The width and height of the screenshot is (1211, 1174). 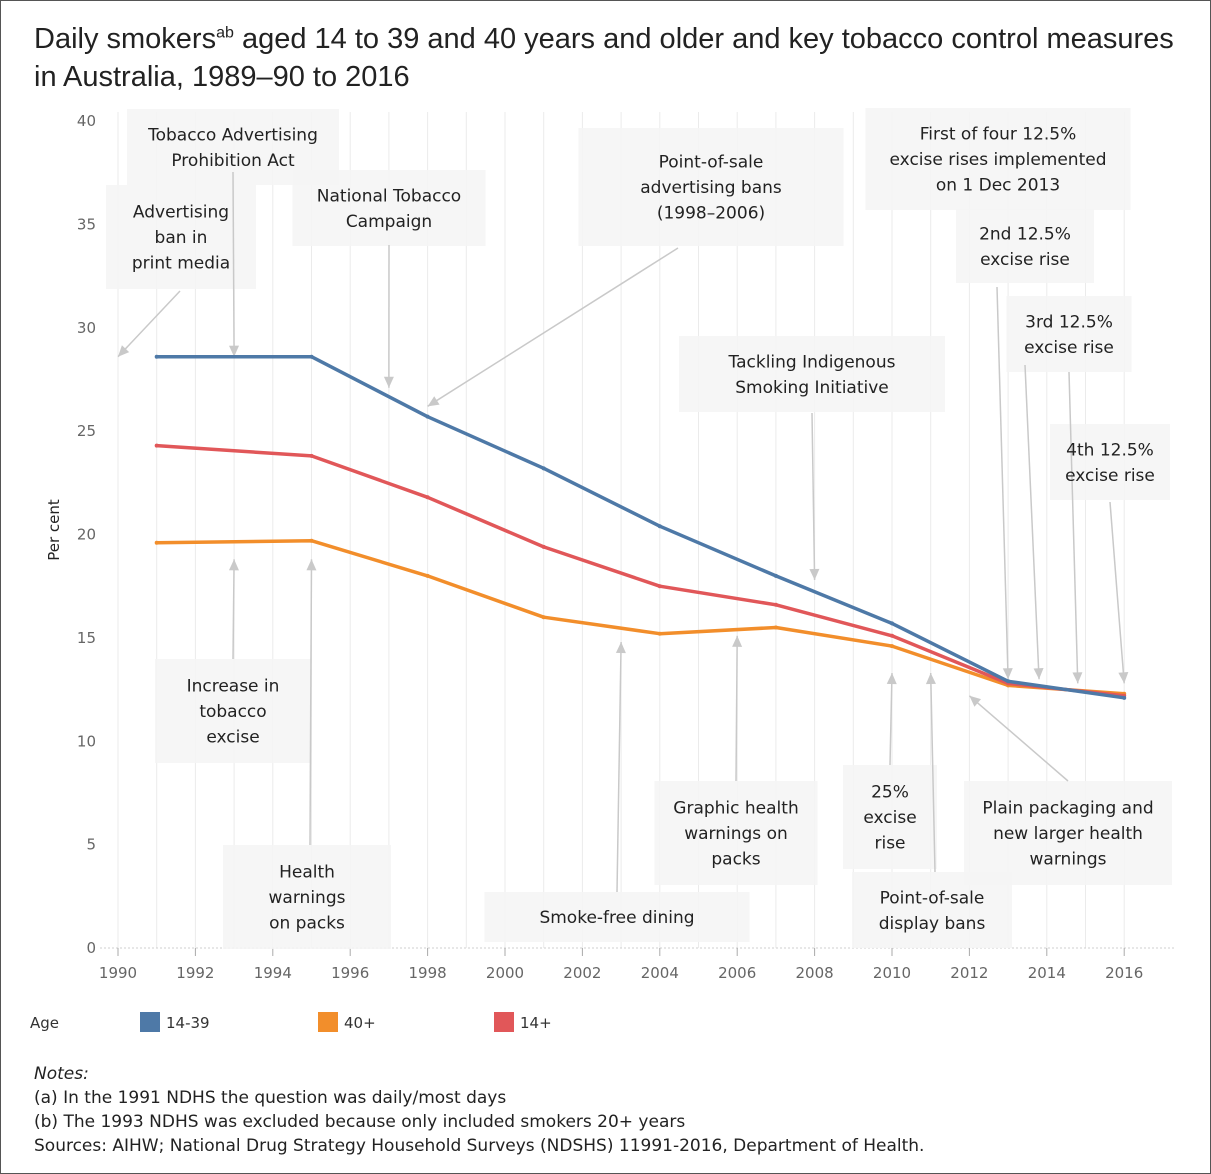 I want to click on data-point-14-plus-2007, so click(x=775, y=604).